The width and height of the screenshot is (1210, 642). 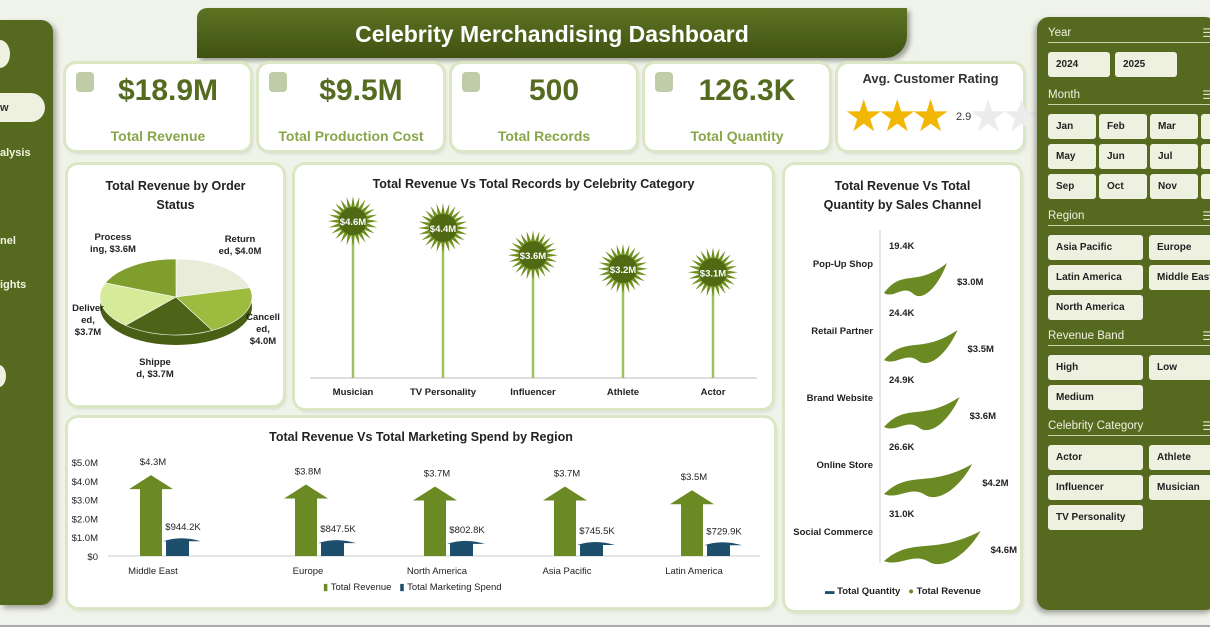 What do you see at coordinates (1179, 247) in the screenshot?
I see `slicer-button: Europe` at bounding box center [1179, 247].